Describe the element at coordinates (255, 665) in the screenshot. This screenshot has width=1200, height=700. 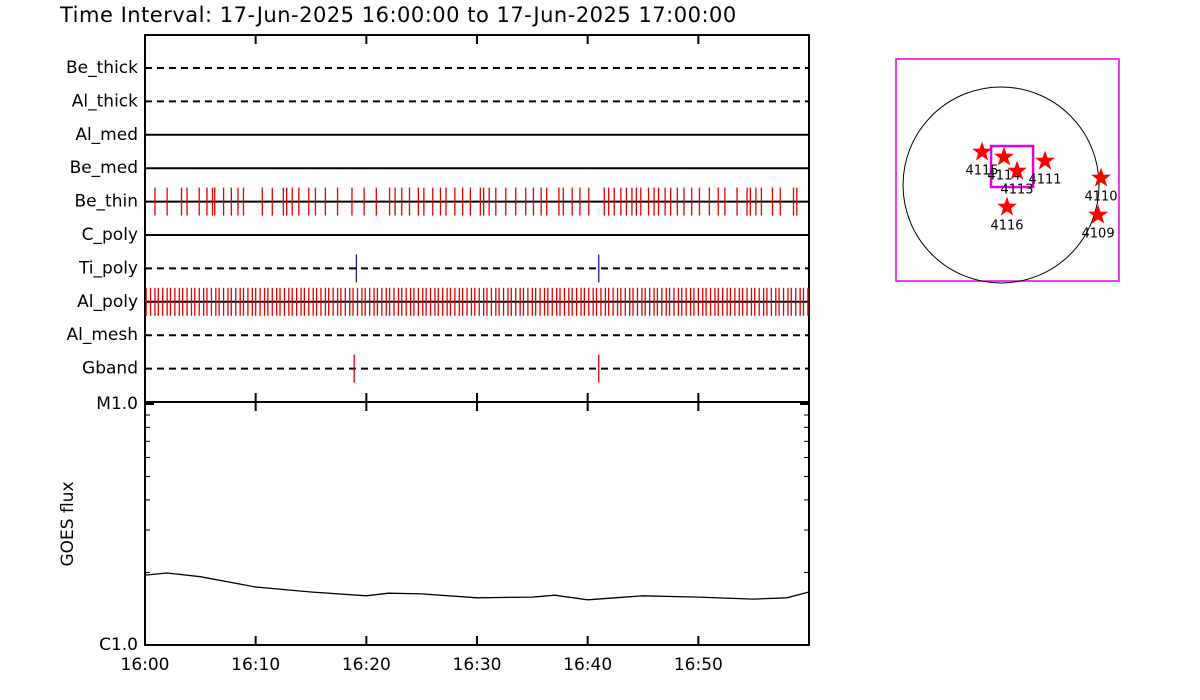
I see `x-tick-label: 16:10` at that location.